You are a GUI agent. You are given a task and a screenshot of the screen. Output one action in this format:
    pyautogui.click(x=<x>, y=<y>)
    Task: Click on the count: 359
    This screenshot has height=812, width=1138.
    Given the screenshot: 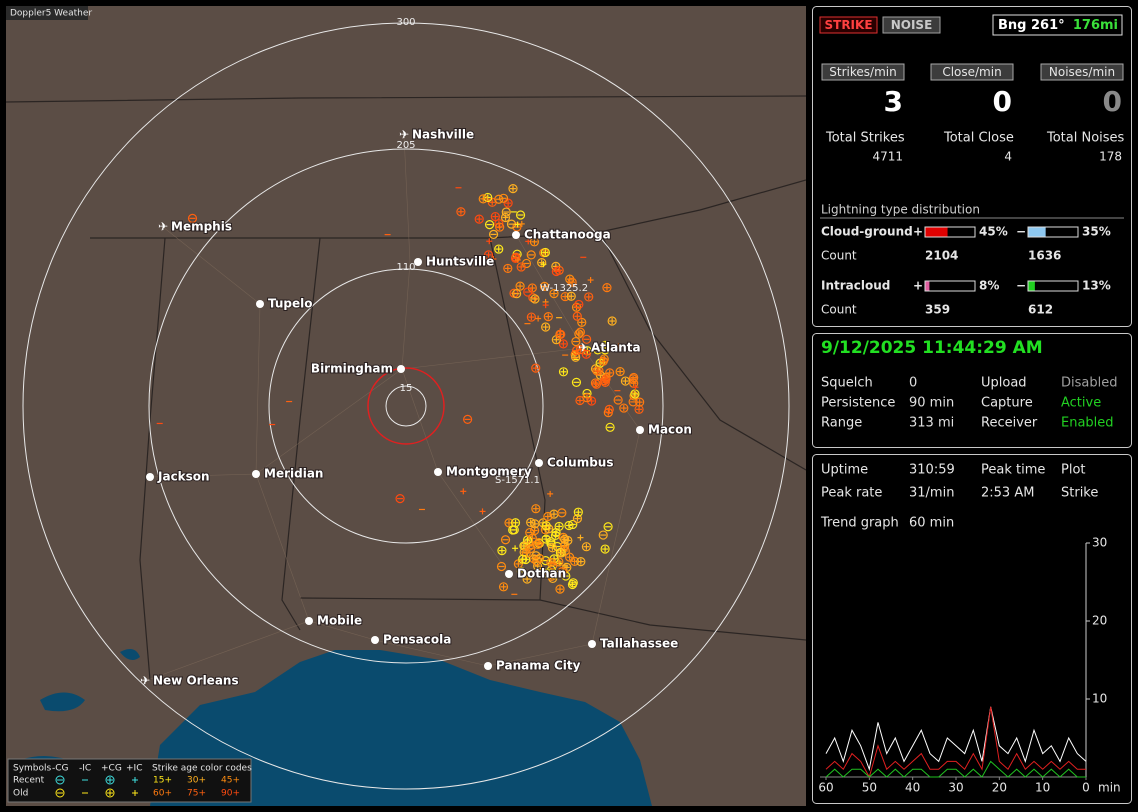 What is the action you would take?
    pyautogui.click(x=937, y=310)
    